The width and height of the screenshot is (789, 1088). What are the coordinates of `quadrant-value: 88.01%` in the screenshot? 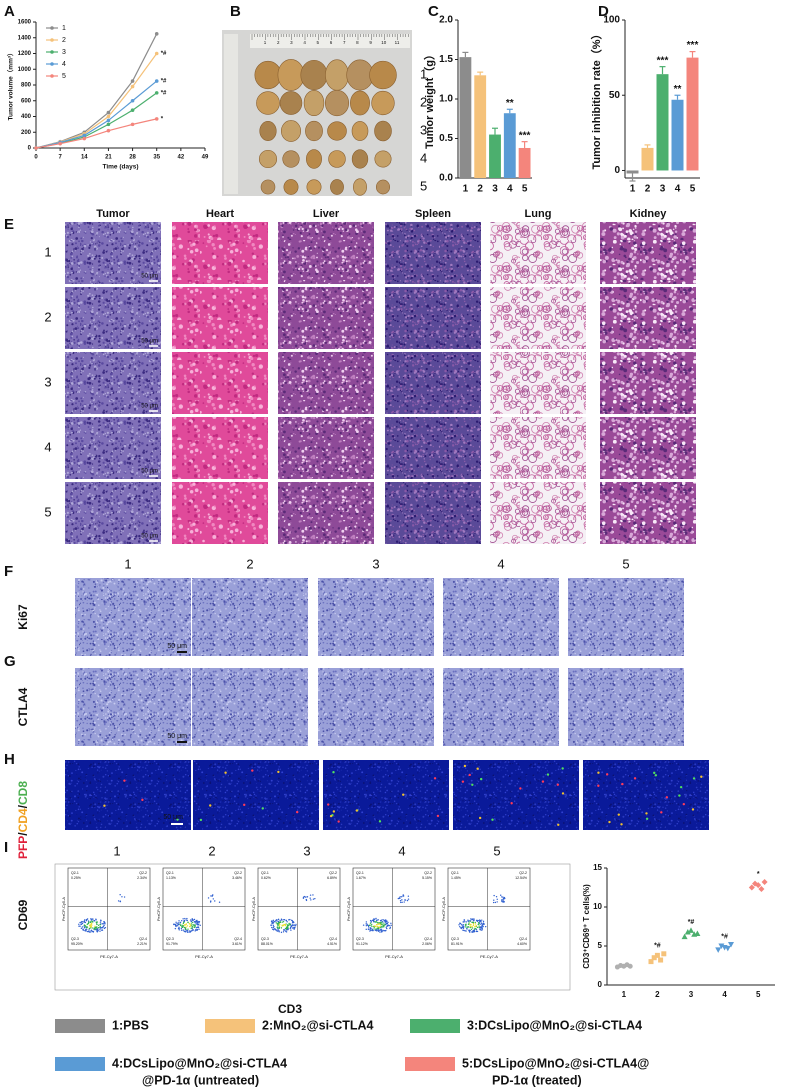 It's located at (267, 944).